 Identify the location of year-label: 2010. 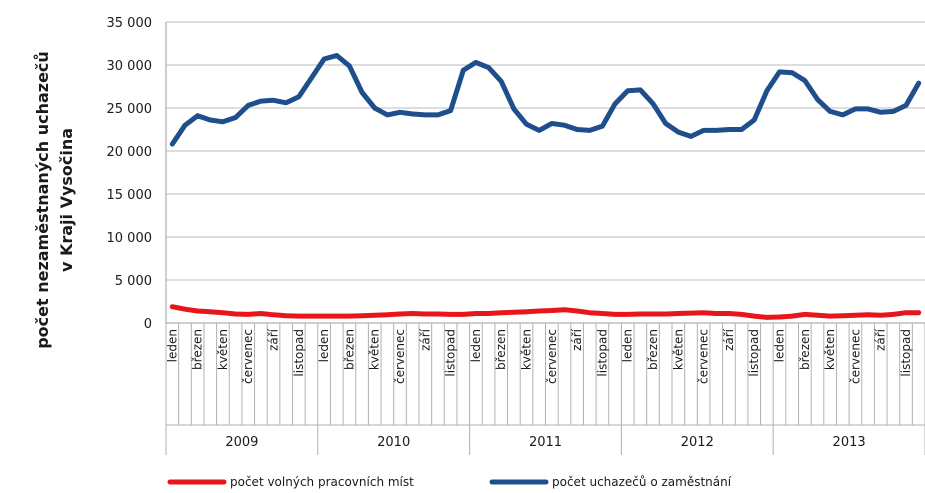
(393, 442).